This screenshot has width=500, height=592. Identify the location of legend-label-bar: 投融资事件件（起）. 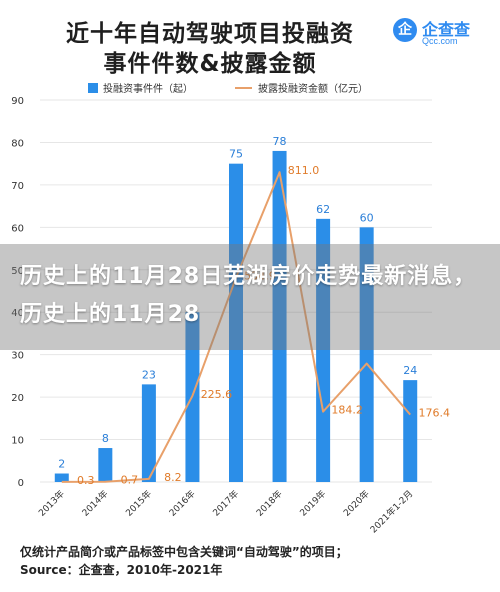
(148, 88).